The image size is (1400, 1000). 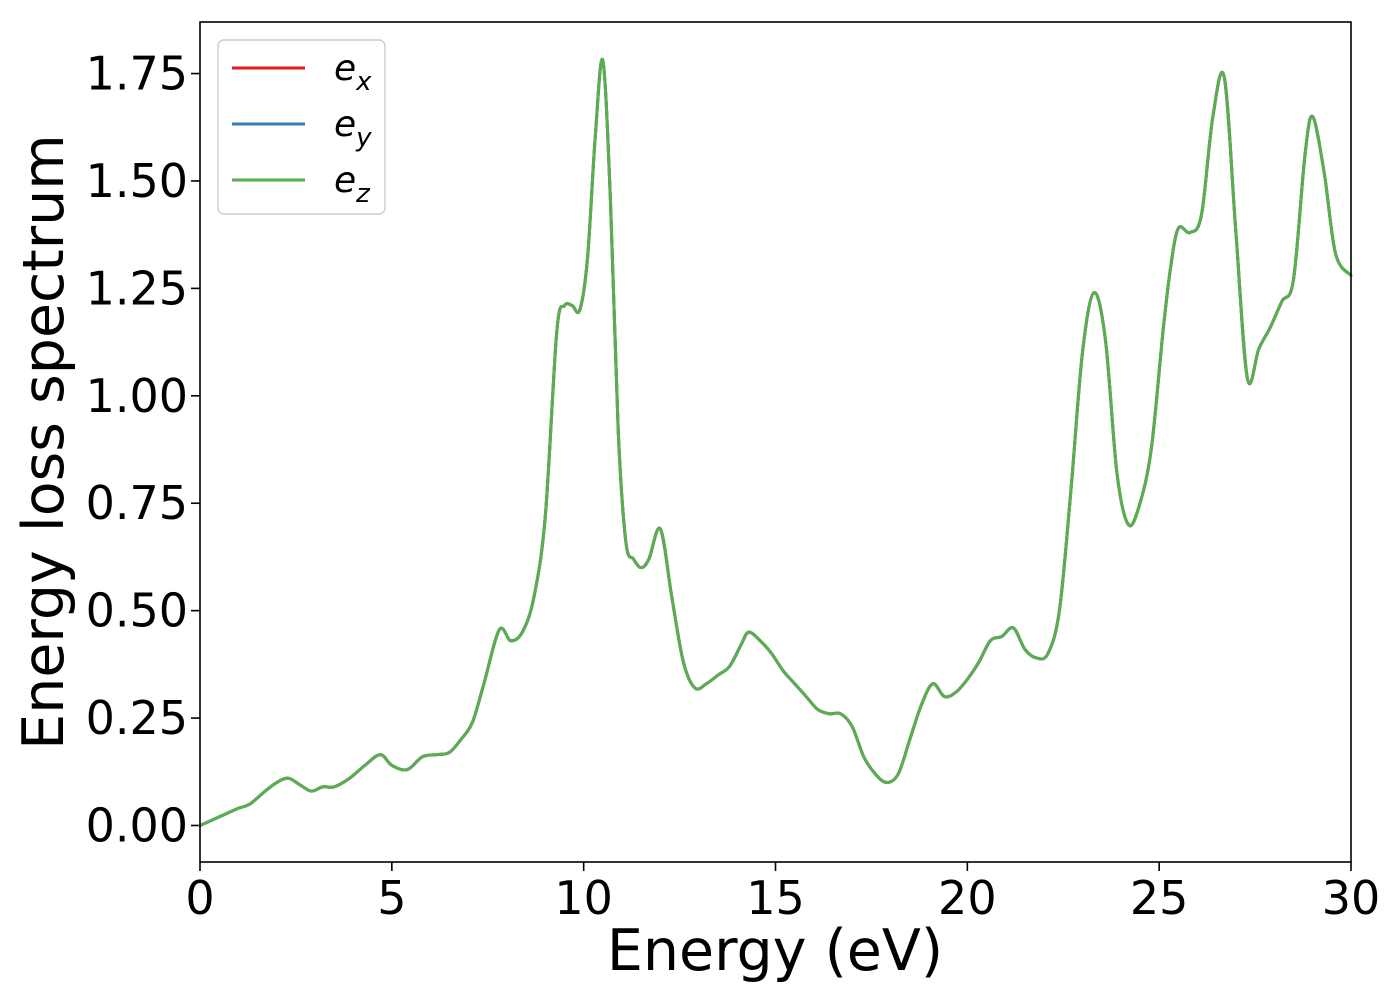 What do you see at coordinates (775, 951) in the screenshot?
I see `x-axis-title: Energy (eV)` at bounding box center [775, 951].